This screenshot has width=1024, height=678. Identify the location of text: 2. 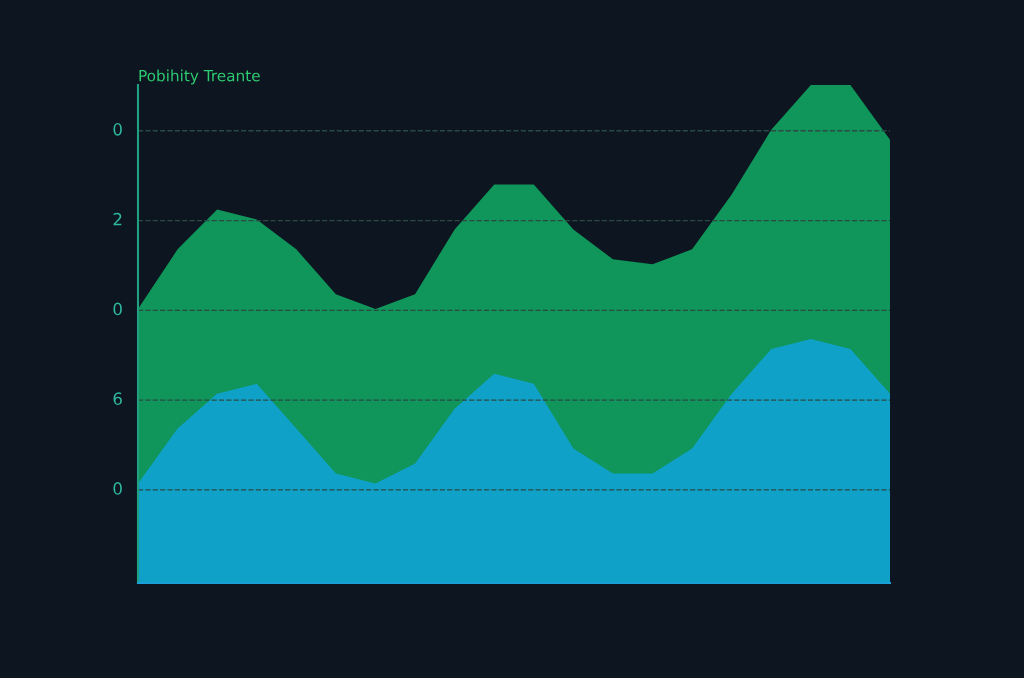
(117, 219).